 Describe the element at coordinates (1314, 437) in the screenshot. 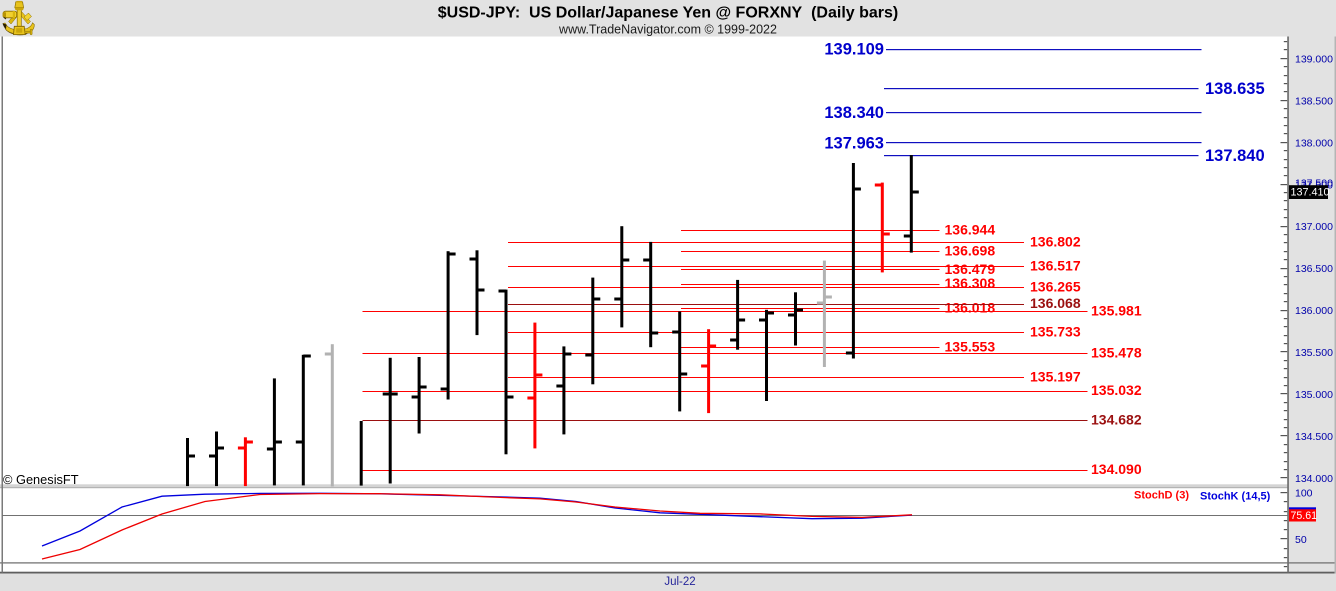

I see `svg-text: 134.500` at that location.